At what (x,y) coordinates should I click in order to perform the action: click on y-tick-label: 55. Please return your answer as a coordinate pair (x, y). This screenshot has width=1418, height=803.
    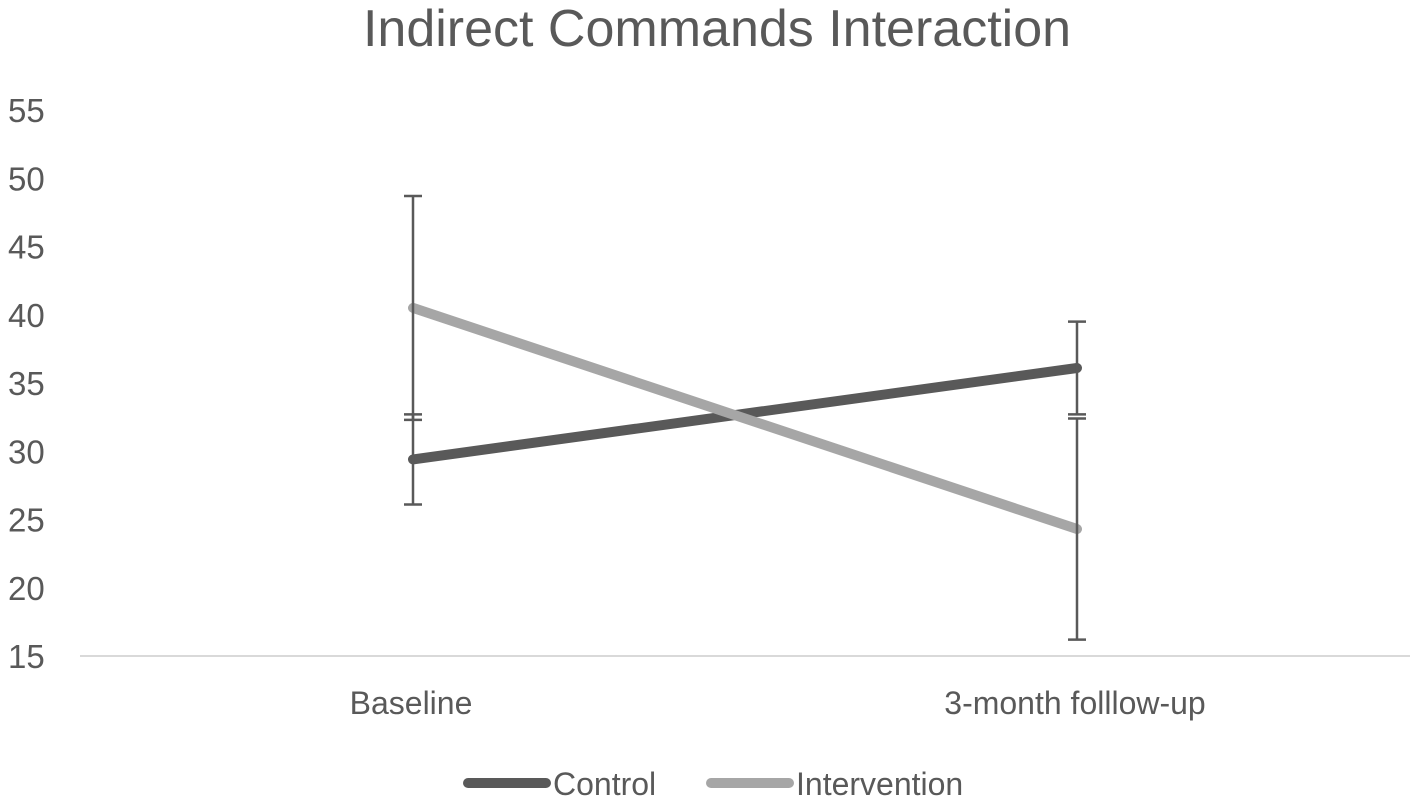
    Looking at the image, I should click on (26, 110).